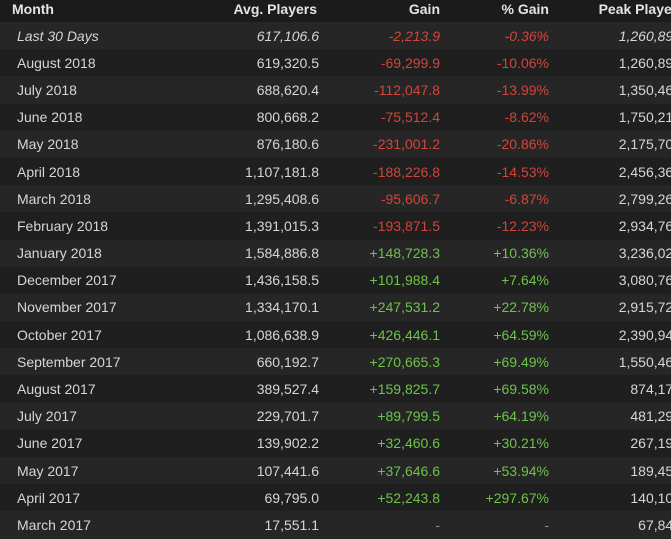 The width and height of the screenshot is (671, 539). I want to click on column-header-gain: Gain, so click(424, 9).